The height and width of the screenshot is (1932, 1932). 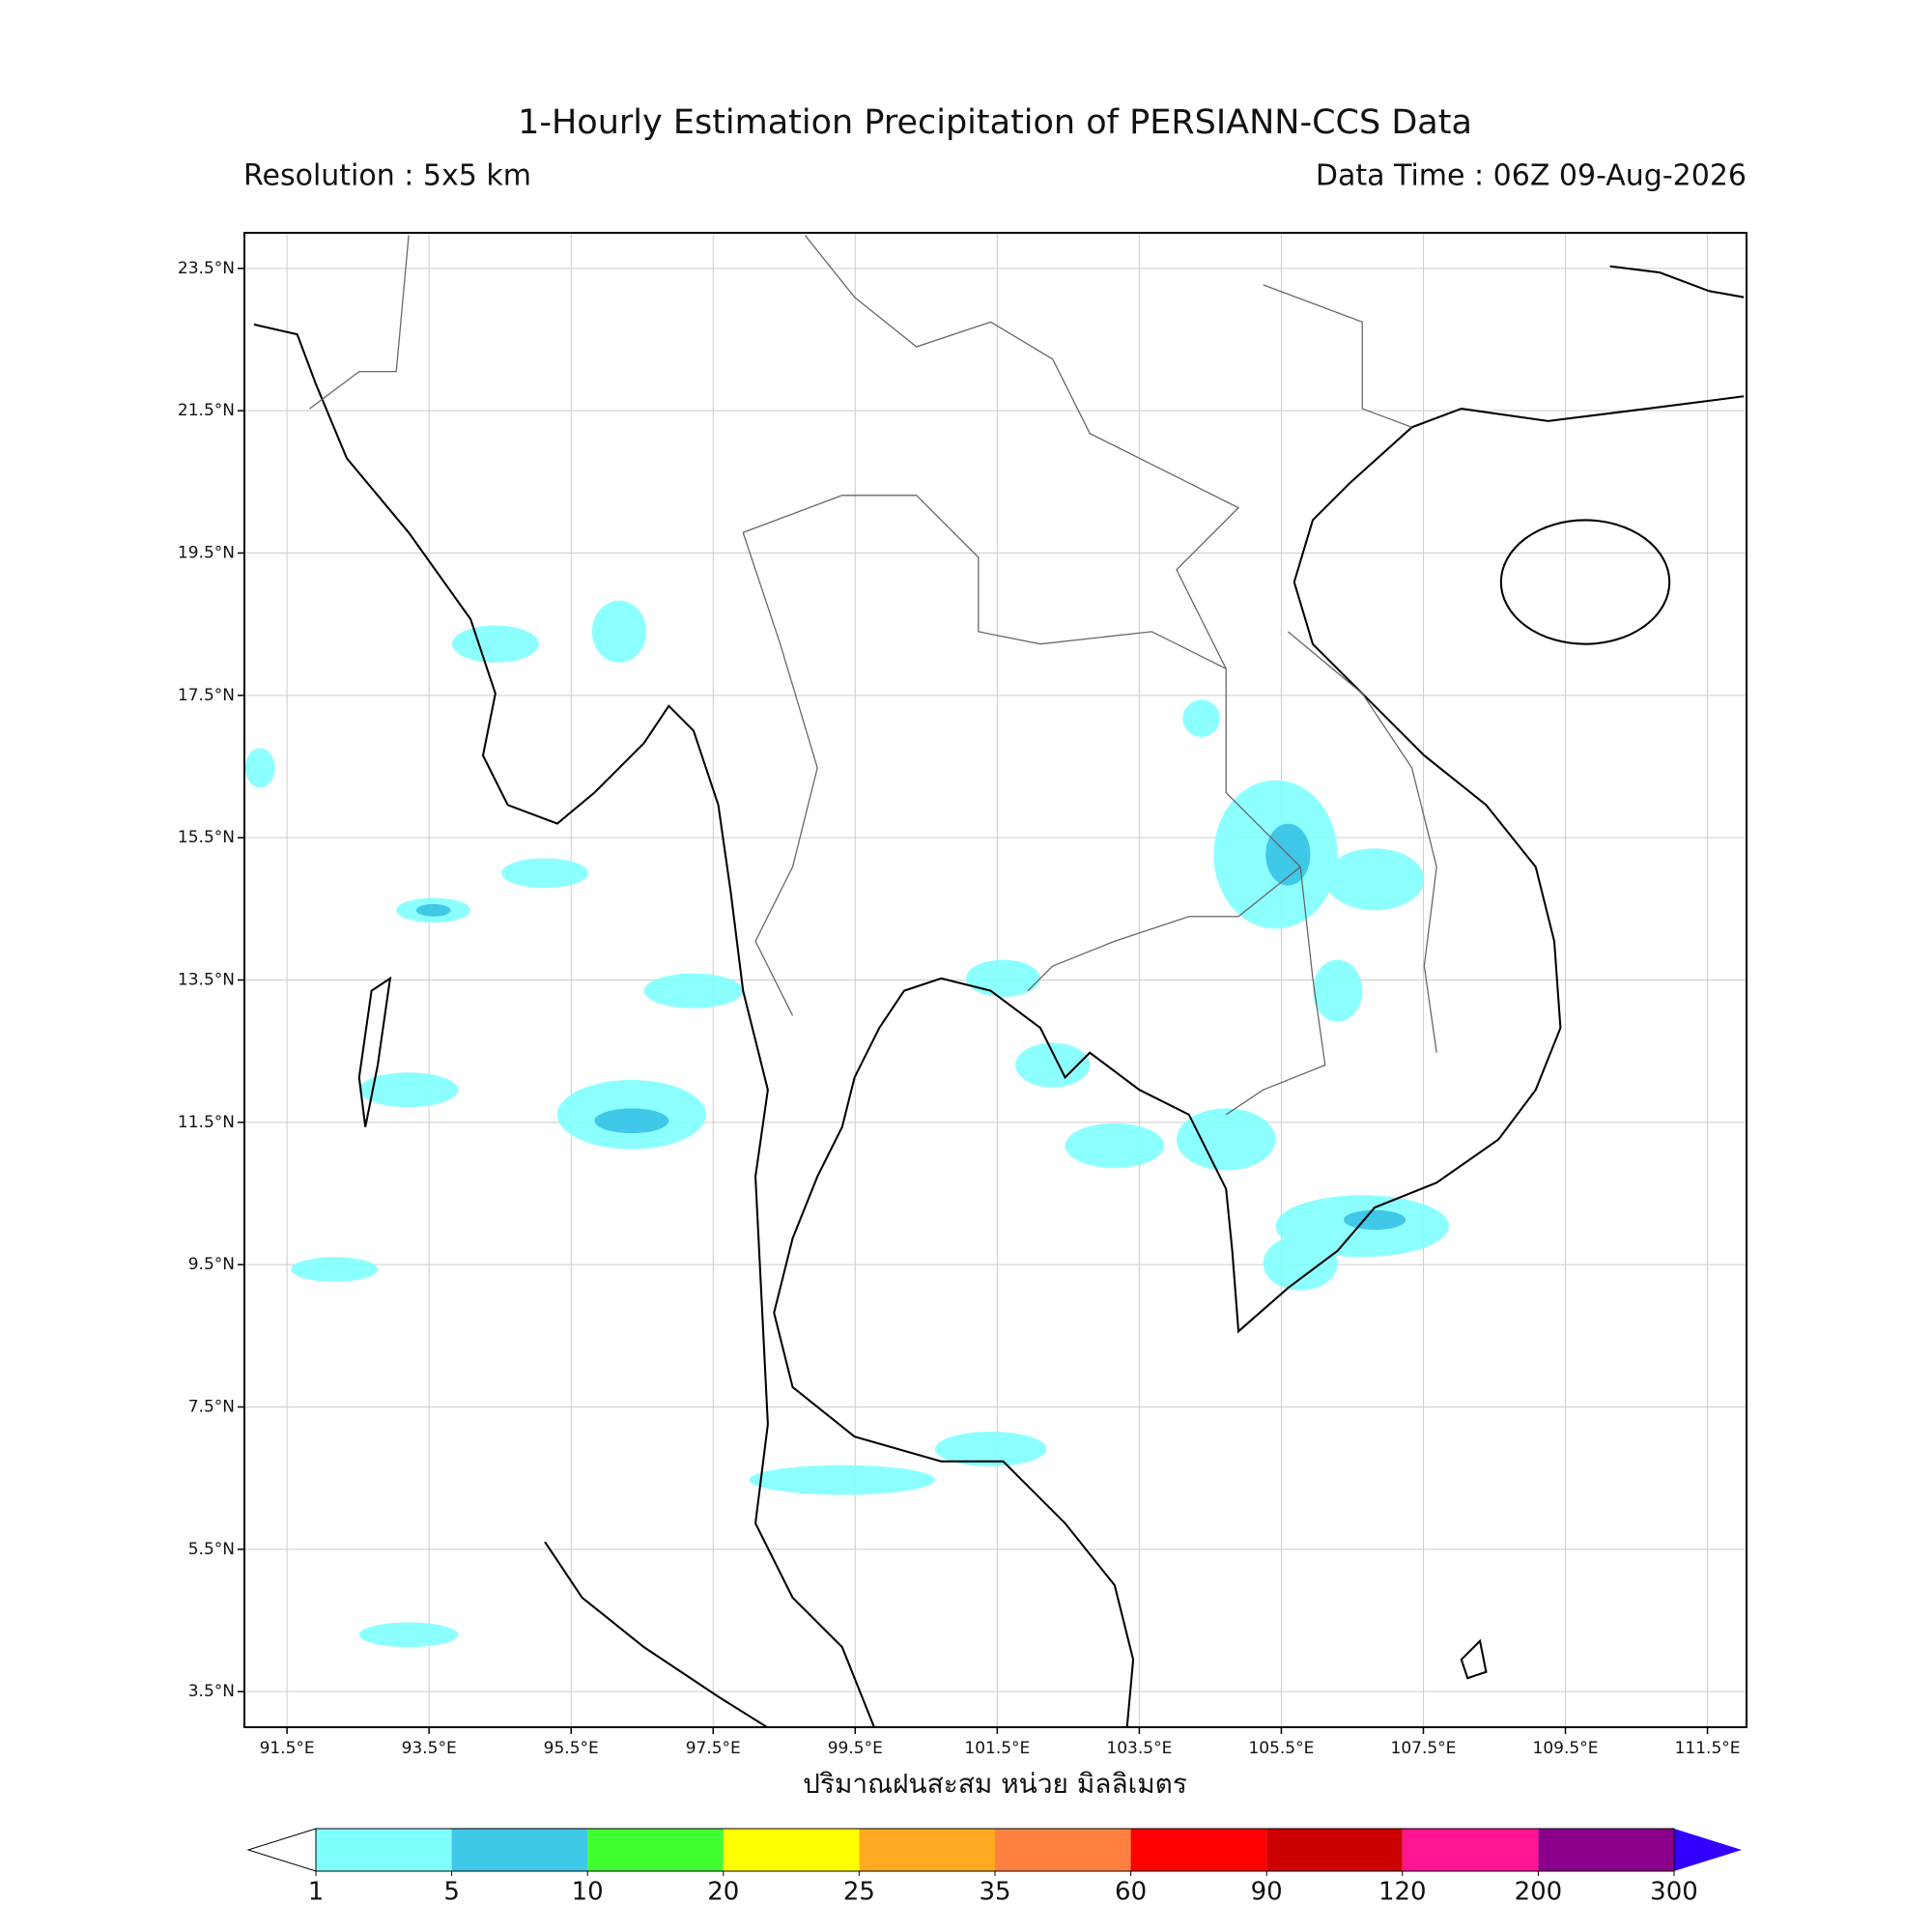 I want to click on y-tick-label: 21.5°N, so click(x=206, y=410).